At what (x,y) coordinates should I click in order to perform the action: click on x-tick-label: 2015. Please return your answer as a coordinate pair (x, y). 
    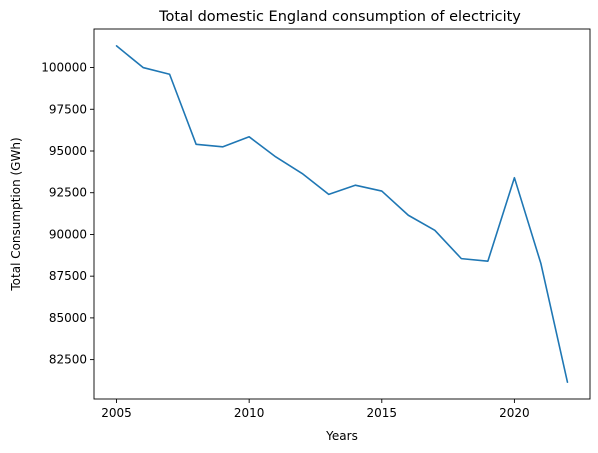
    Looking at the image, I should click on (382, 413).